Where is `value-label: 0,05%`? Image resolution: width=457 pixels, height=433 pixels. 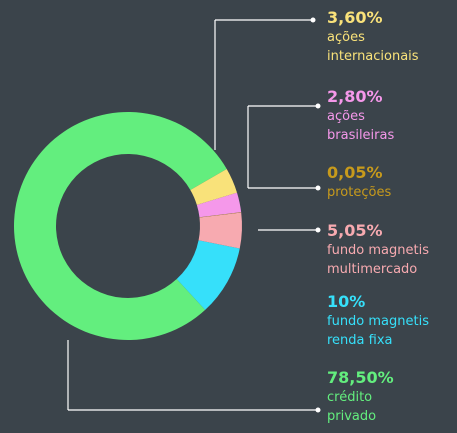
value-label: 0,05% is located at coordinates (355, 172).